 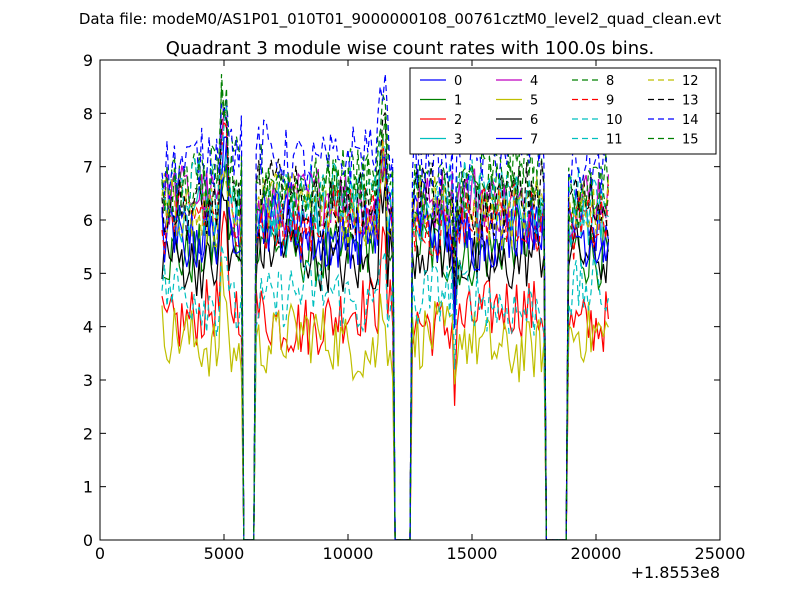 What do you see at coordinates (610, 81) in the screenshot?
I see `legend-label-8: 8` at bounding box center [610, 81].